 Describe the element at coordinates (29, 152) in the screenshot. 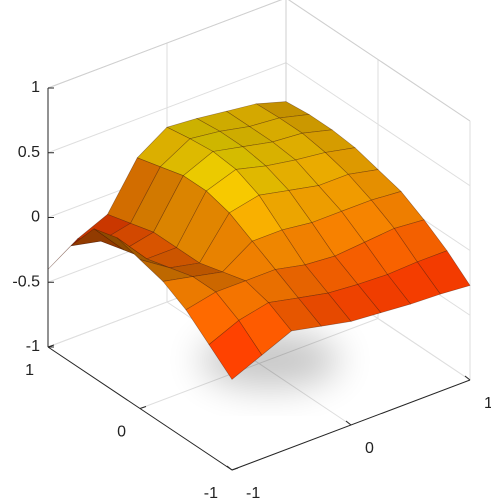

I see `z-tick-label: 0.5` at that location.